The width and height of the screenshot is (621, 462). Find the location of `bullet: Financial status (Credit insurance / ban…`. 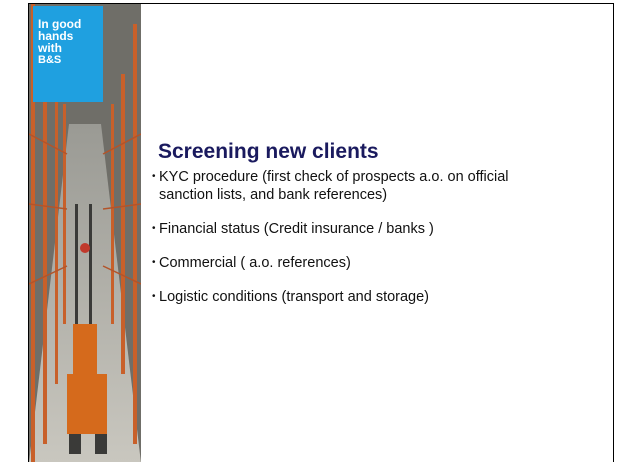

bullet: Financial status (Credit insurance / ban… is located at coordinates (337, 229).